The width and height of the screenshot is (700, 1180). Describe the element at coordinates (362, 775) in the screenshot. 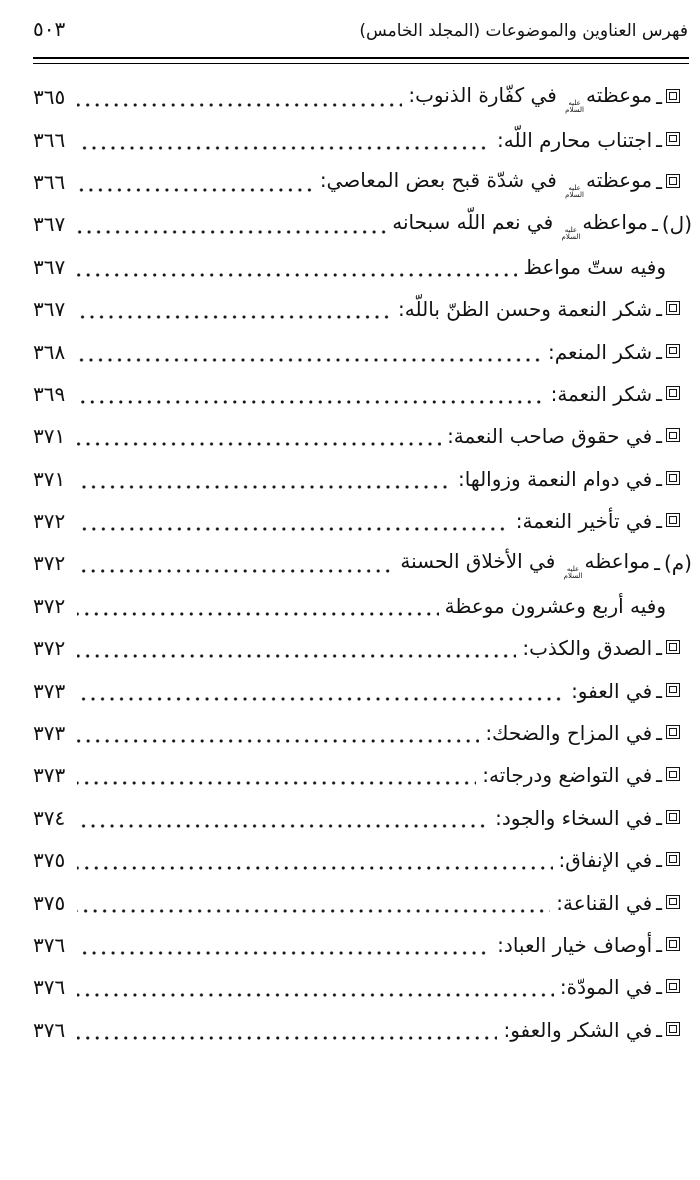

I see `toc-entry: ـ في التواضع ودرجاته: ٣٧٣` at that location.